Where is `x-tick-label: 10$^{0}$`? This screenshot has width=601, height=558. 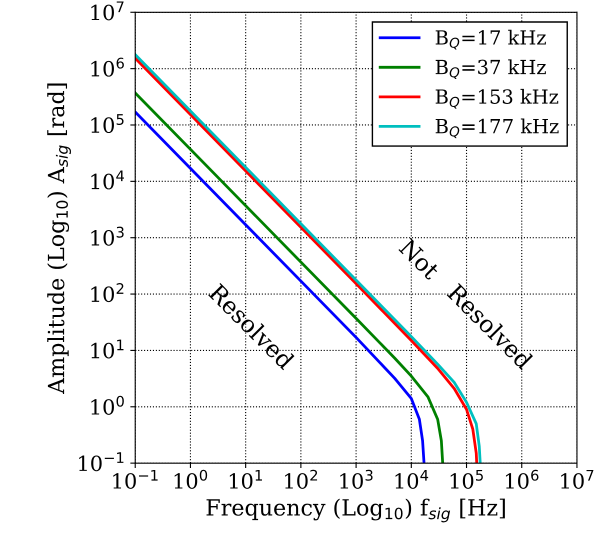
x-tick-label: 10$^{0}$ is located at coordinates (191, 479).